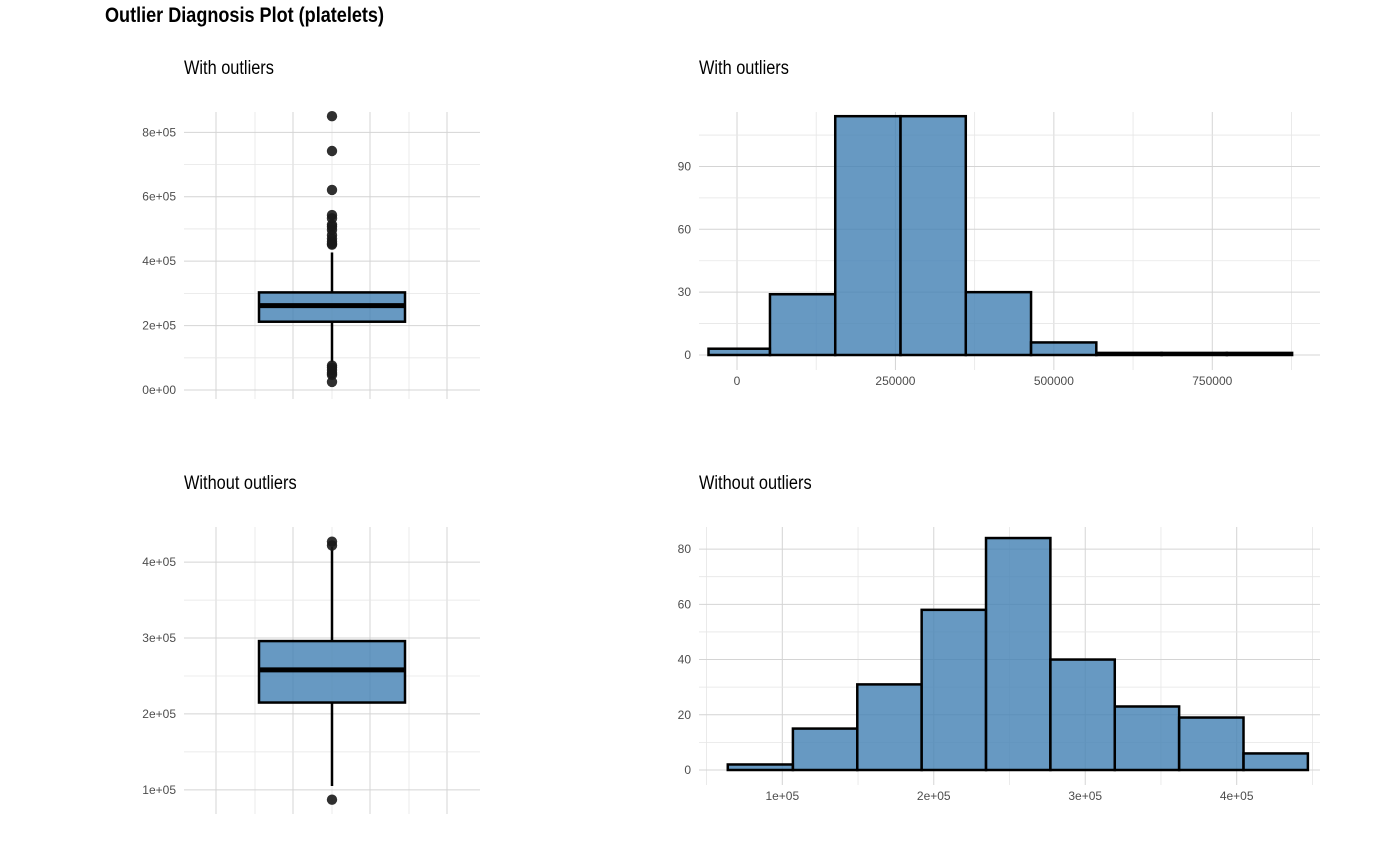 The width and height of the screenshot is (1400, 866). What do you see at coordinates (311, 255) in the screenshot?
I see `boxplot-panel-0: 0e+00 2e+05 4e+05 6e+05 8e+05` at bounding box center [311, 255].